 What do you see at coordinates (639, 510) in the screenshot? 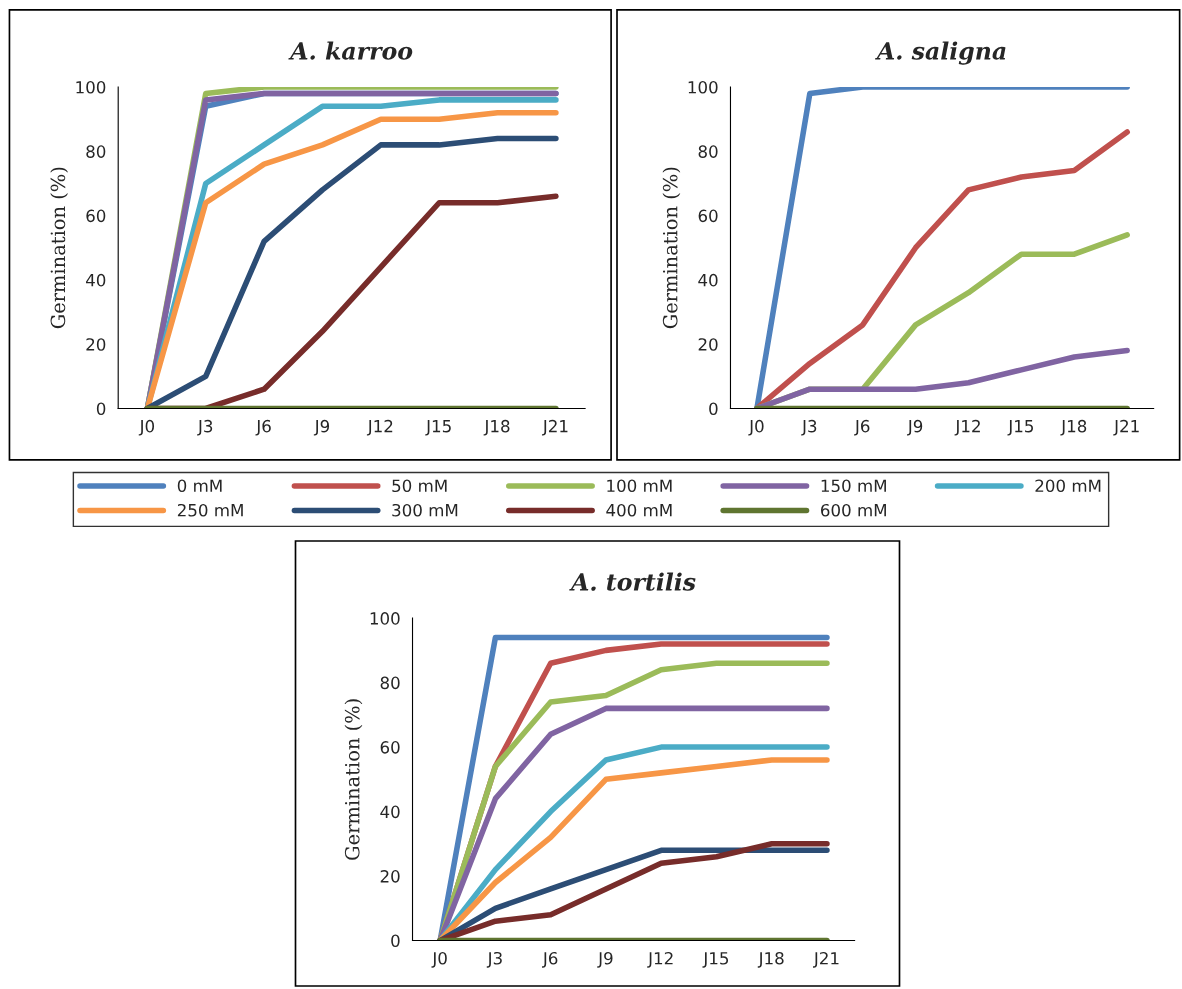
I see `legend-label: 400 mM` at bounding box center [639, 510].